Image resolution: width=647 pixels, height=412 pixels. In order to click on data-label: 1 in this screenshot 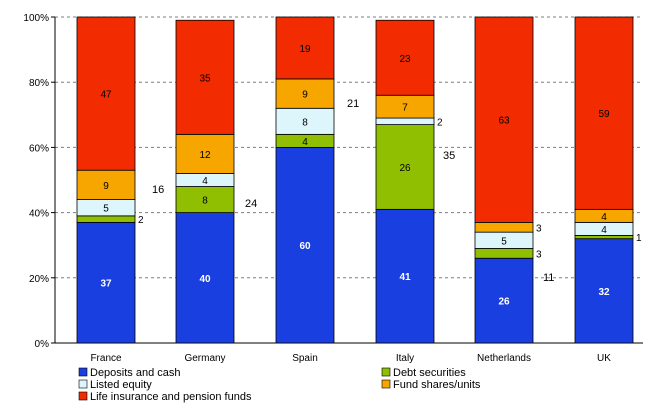, I will do `click(639, 238)`.